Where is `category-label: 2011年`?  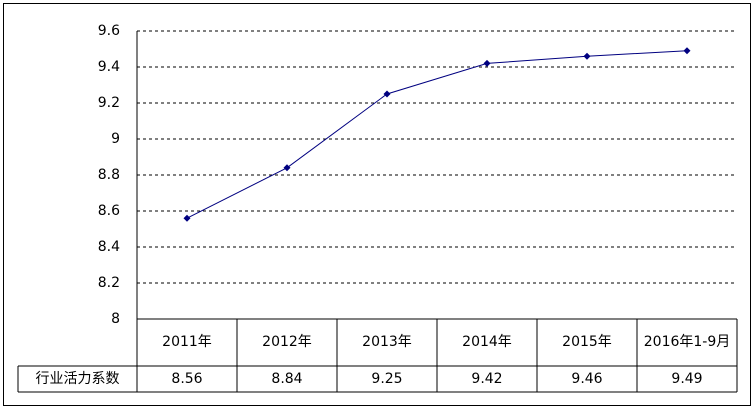 category-label: 2011年 is located at coordinates (187, 342).